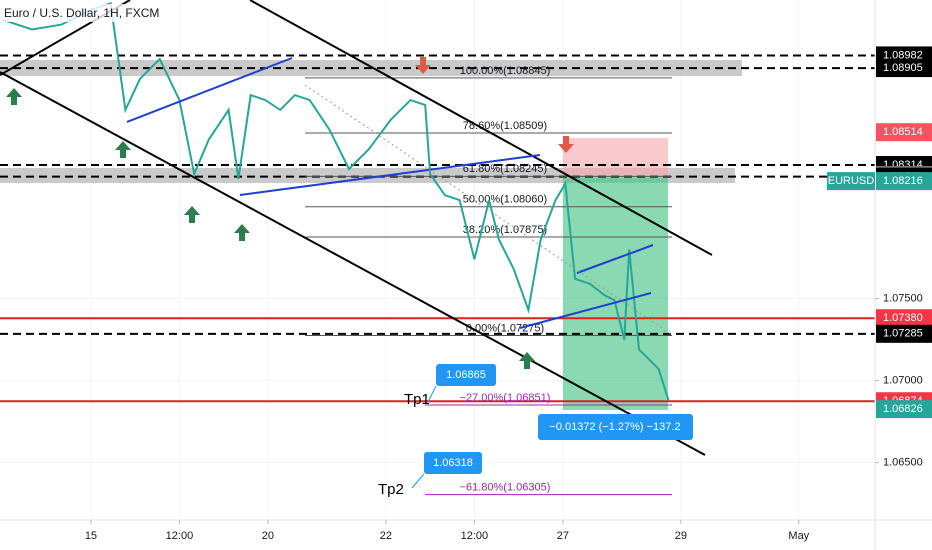 This screenshot has height=550, width=932. What do you see at coordinates (903, 462) in the screenshot?
I see `y-tick-label: 1.06500` at bounding box center [903, 462].